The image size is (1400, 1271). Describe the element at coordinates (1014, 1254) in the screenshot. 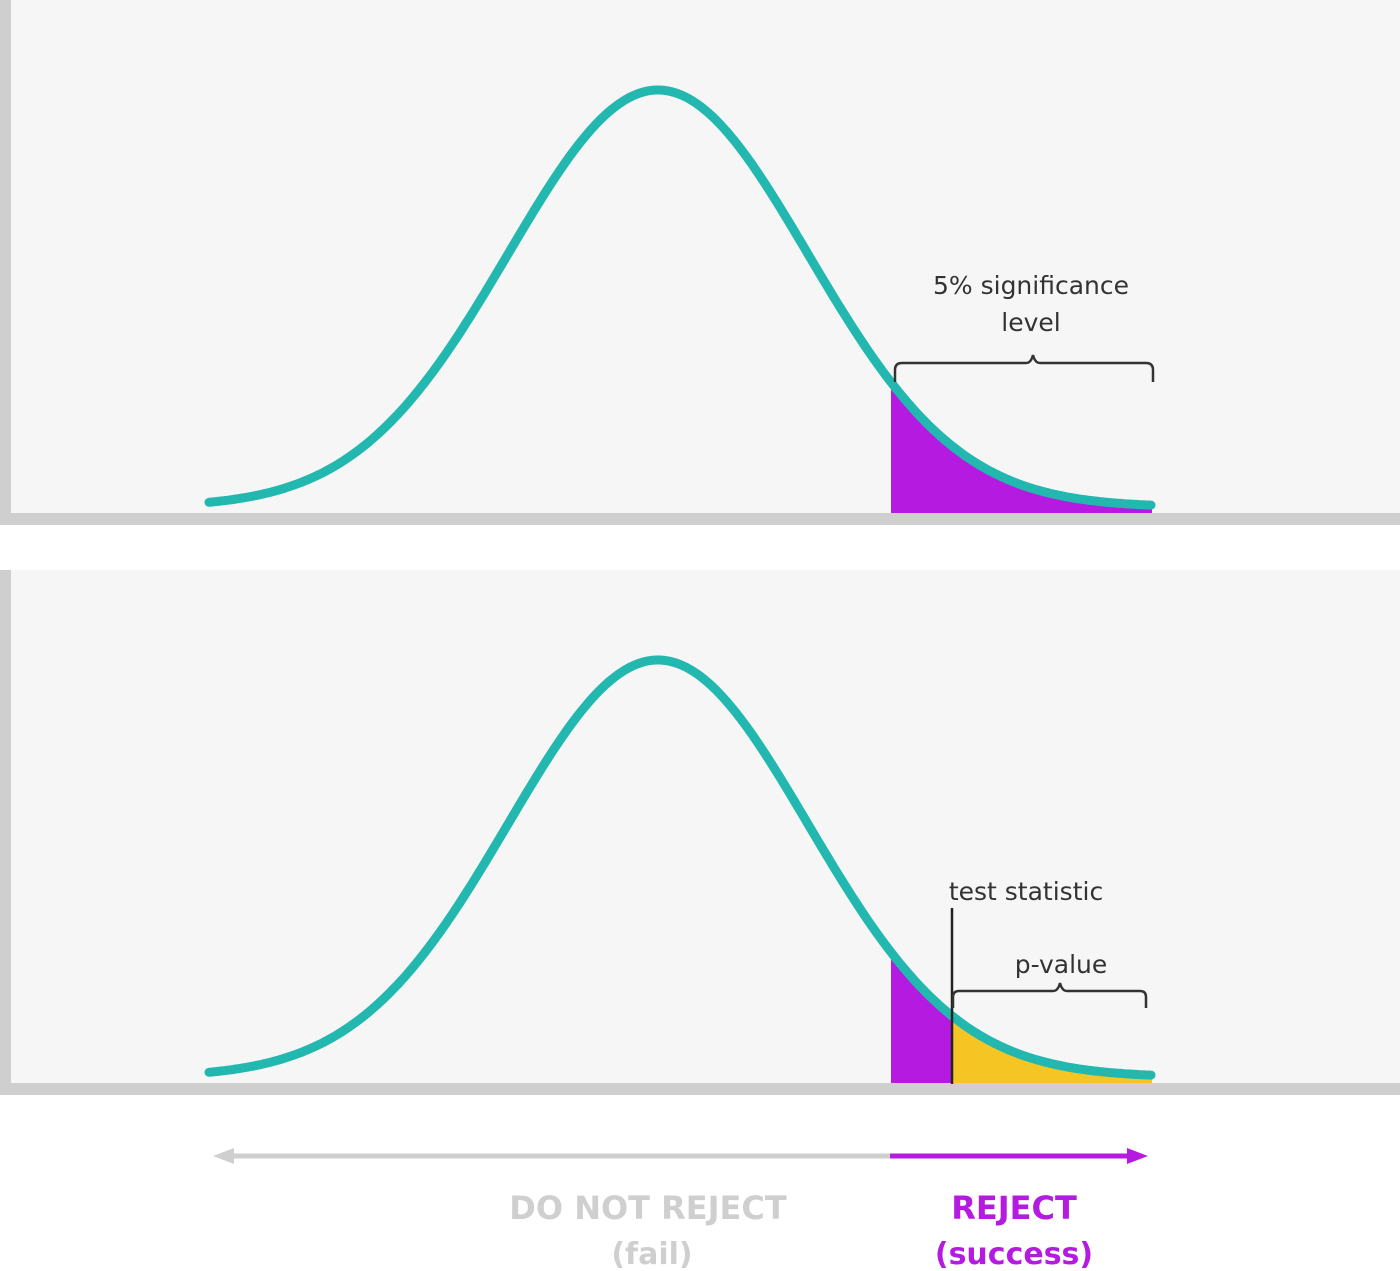

I see `reject-sublabel: (success)` at that location.